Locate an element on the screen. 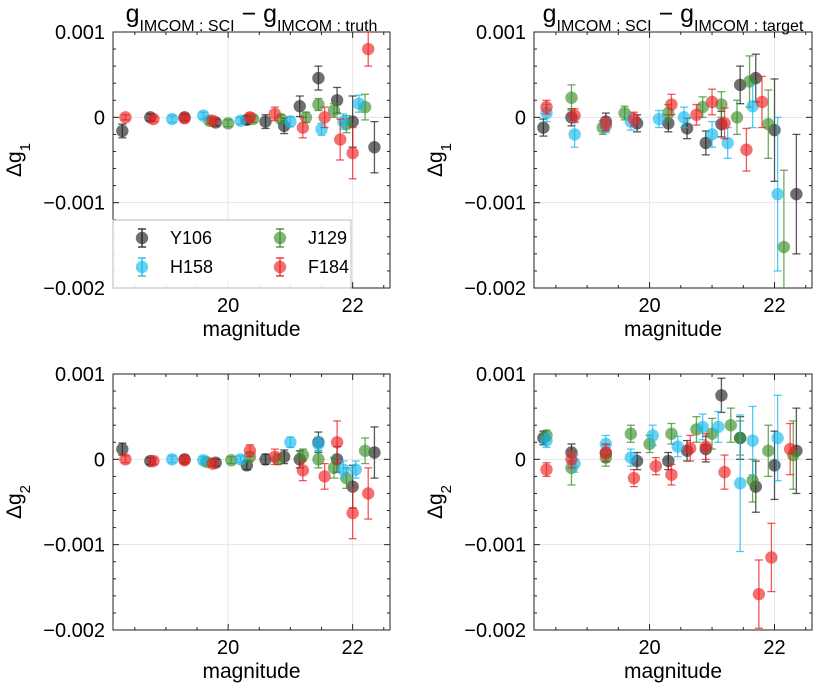 This screenshot has height=692, width=831. title-minus: − is located at coordinates (666, 14).